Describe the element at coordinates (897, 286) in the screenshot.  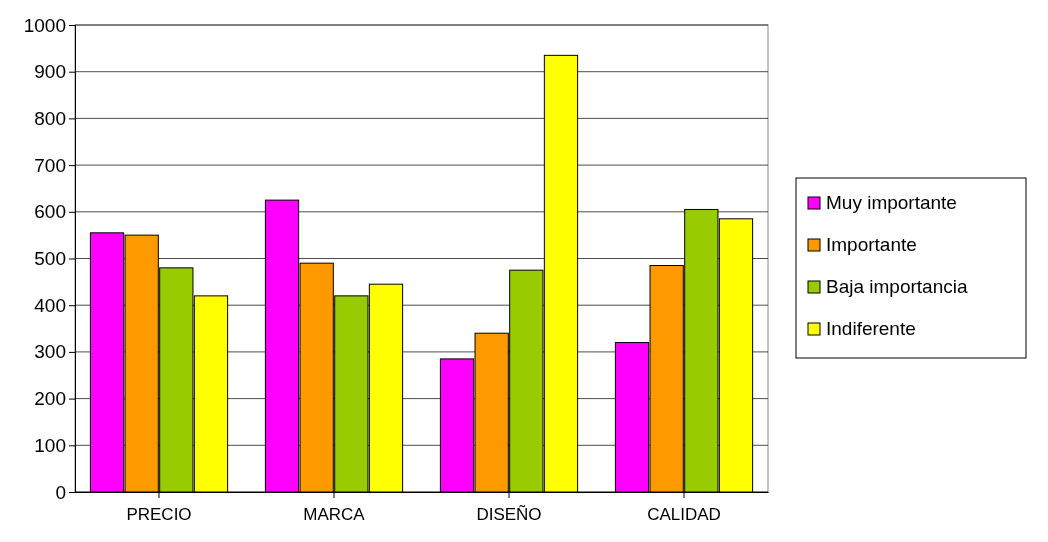
I see `legend-label: Baja importancia` at that location.